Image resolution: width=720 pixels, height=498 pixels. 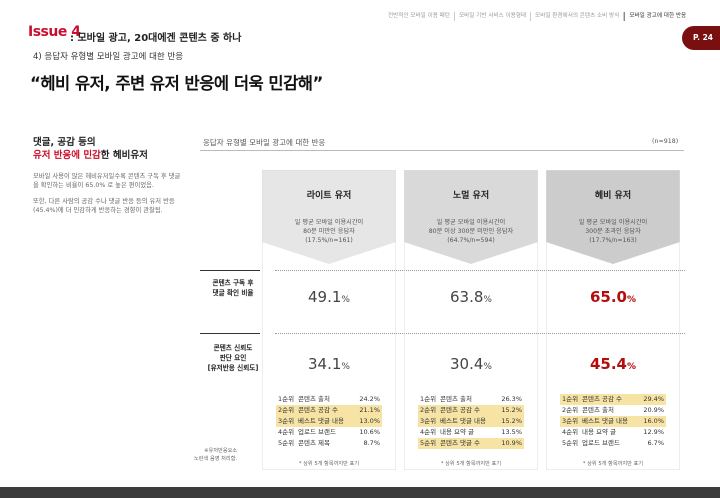 I want to click on column-description-line: (17.7%/n=163), so click(x=613, y=240).